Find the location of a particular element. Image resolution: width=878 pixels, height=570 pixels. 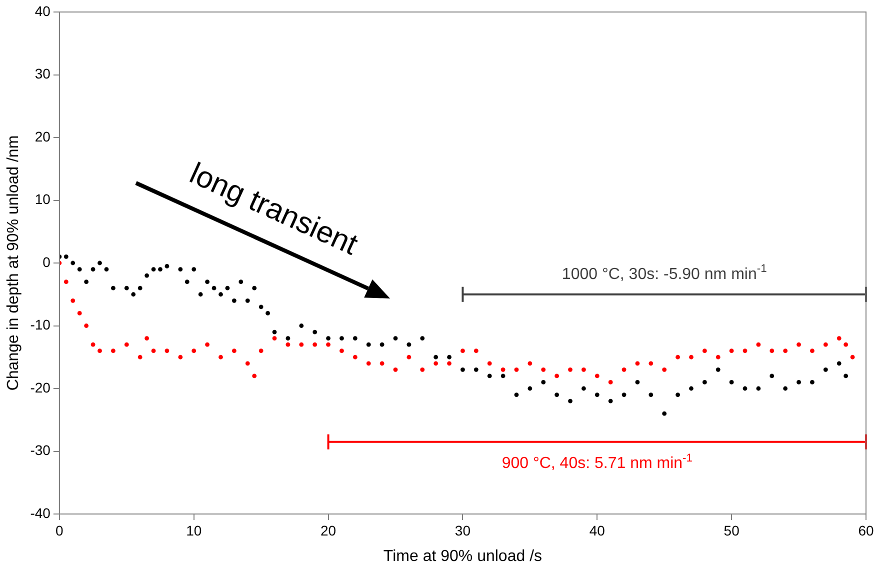

y-tick-label: -30 is located at coordinates (40, 450).